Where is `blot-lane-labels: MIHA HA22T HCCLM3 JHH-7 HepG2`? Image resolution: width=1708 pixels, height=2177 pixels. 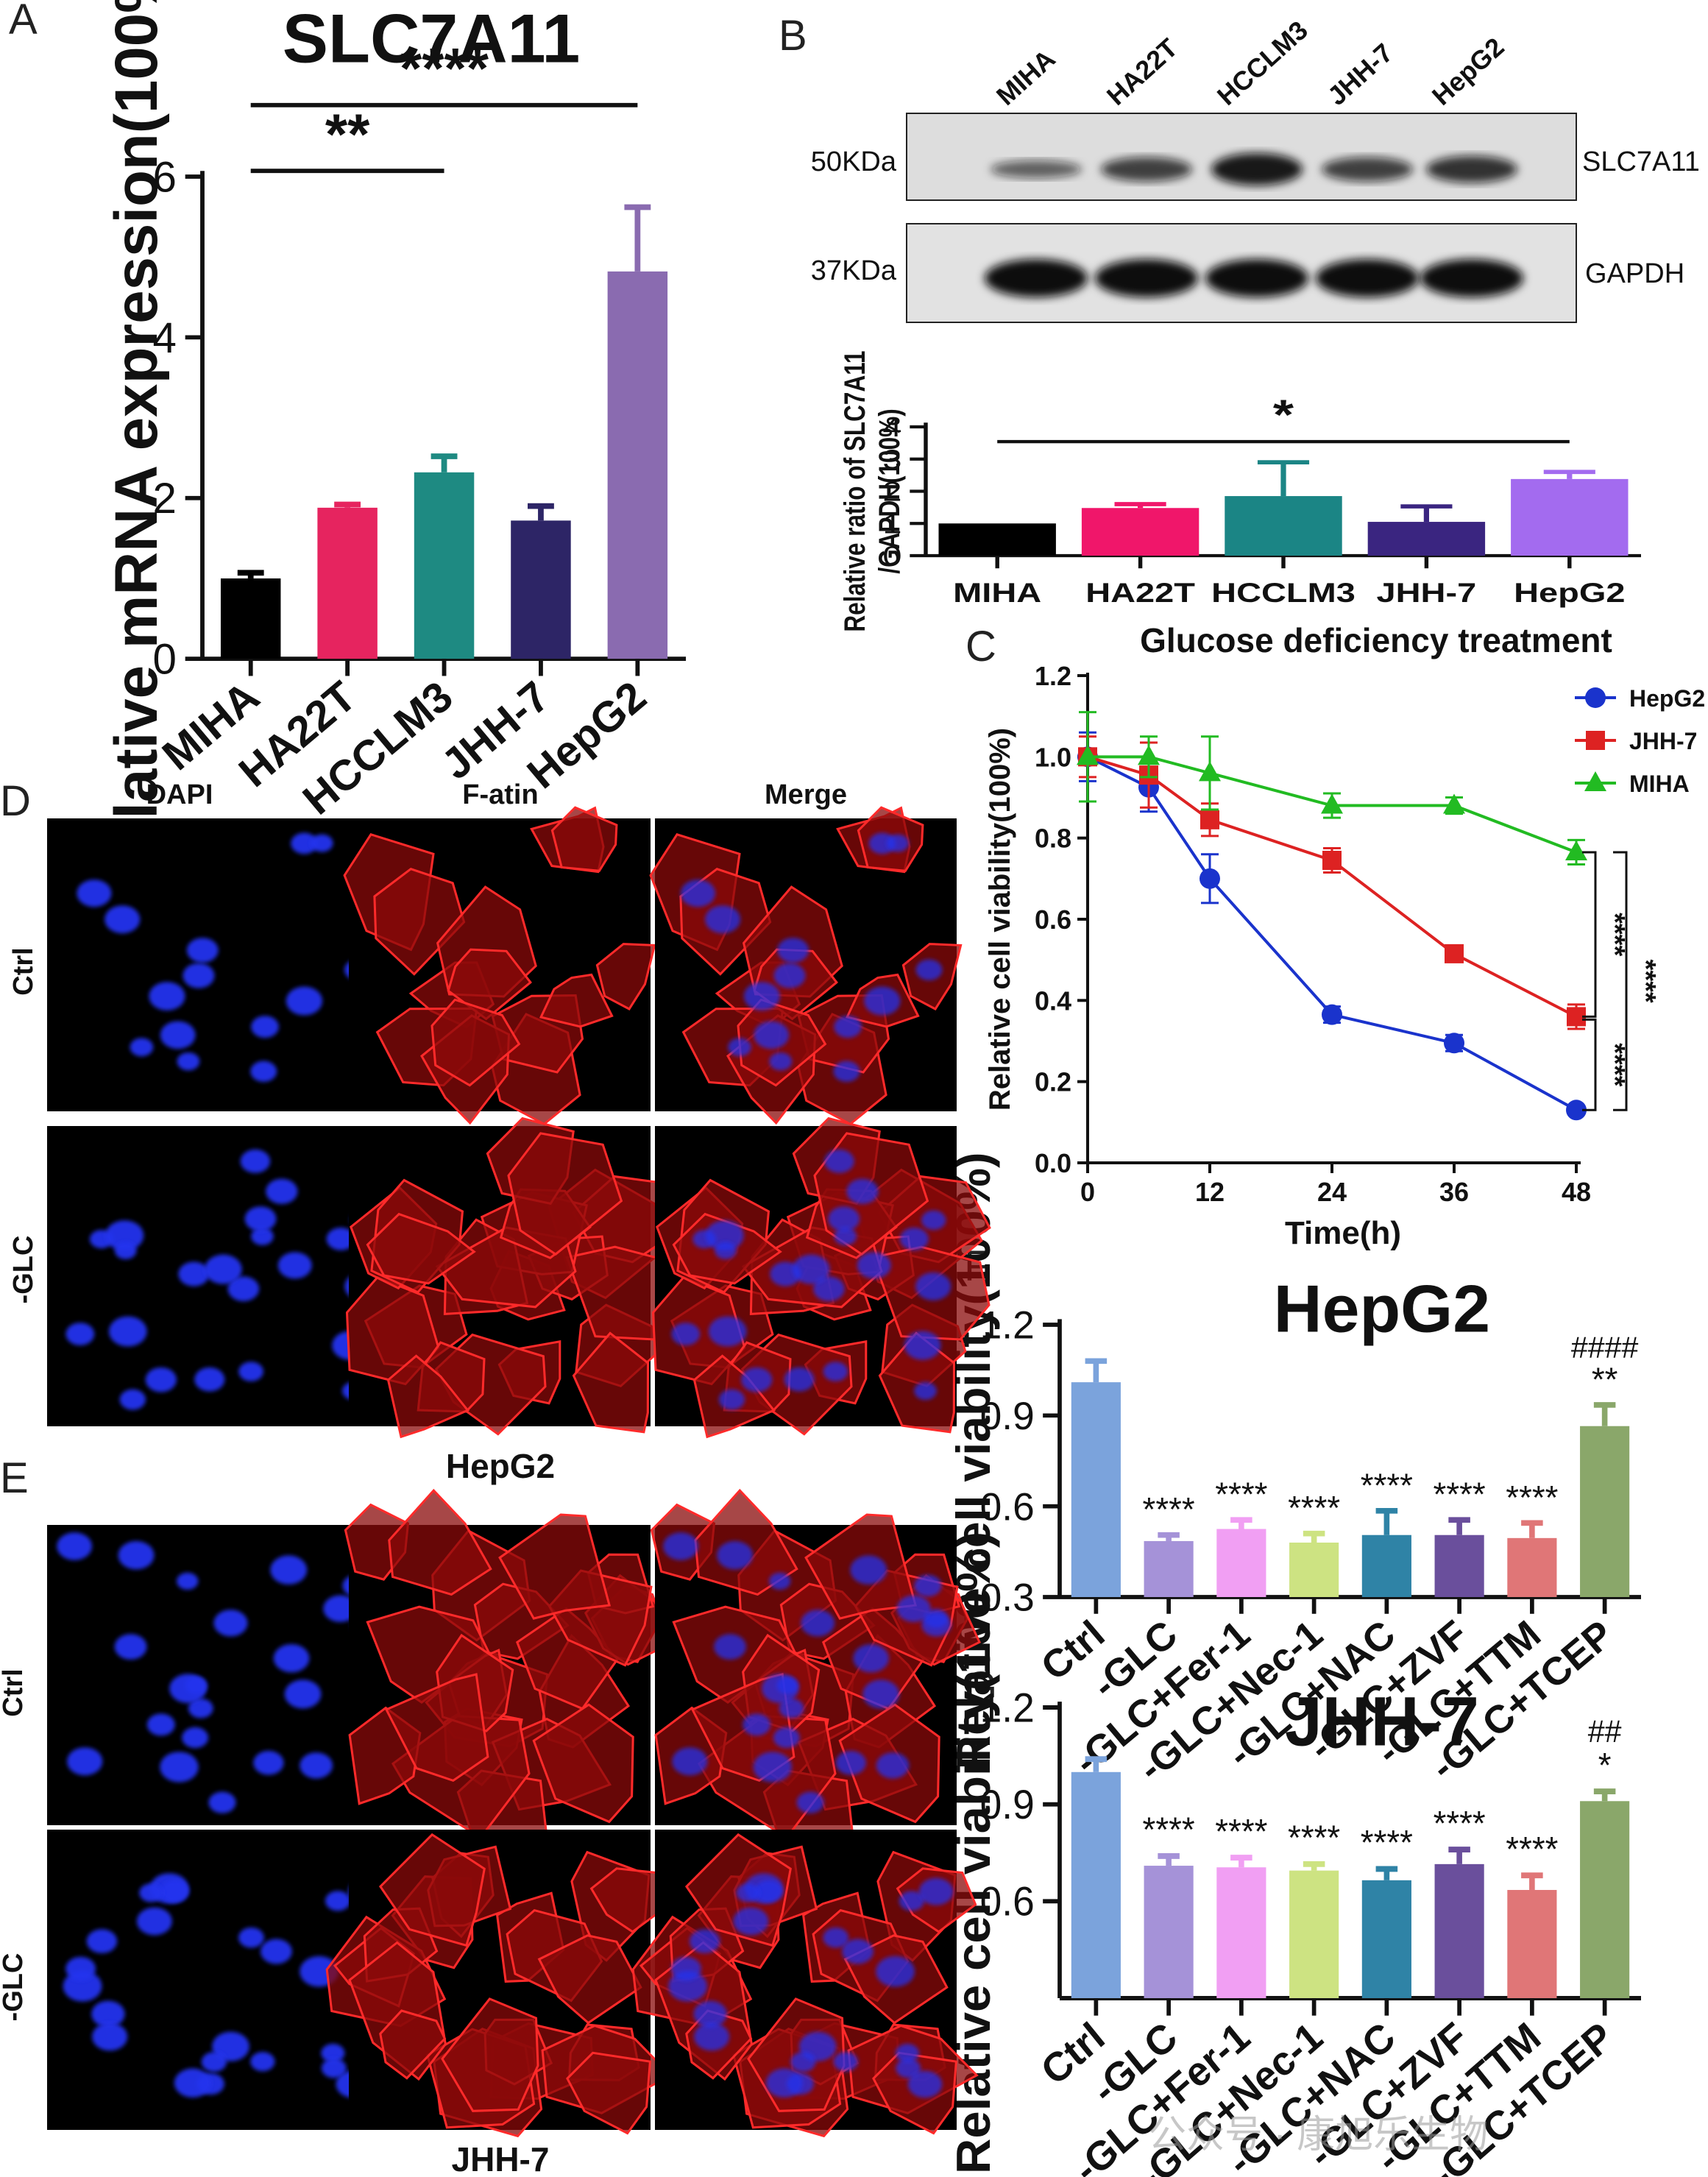
blot-lane-labels: MIHA HA22T HCCLM3 JHH-7 HepG2 is located at coordinates (1250, 63).